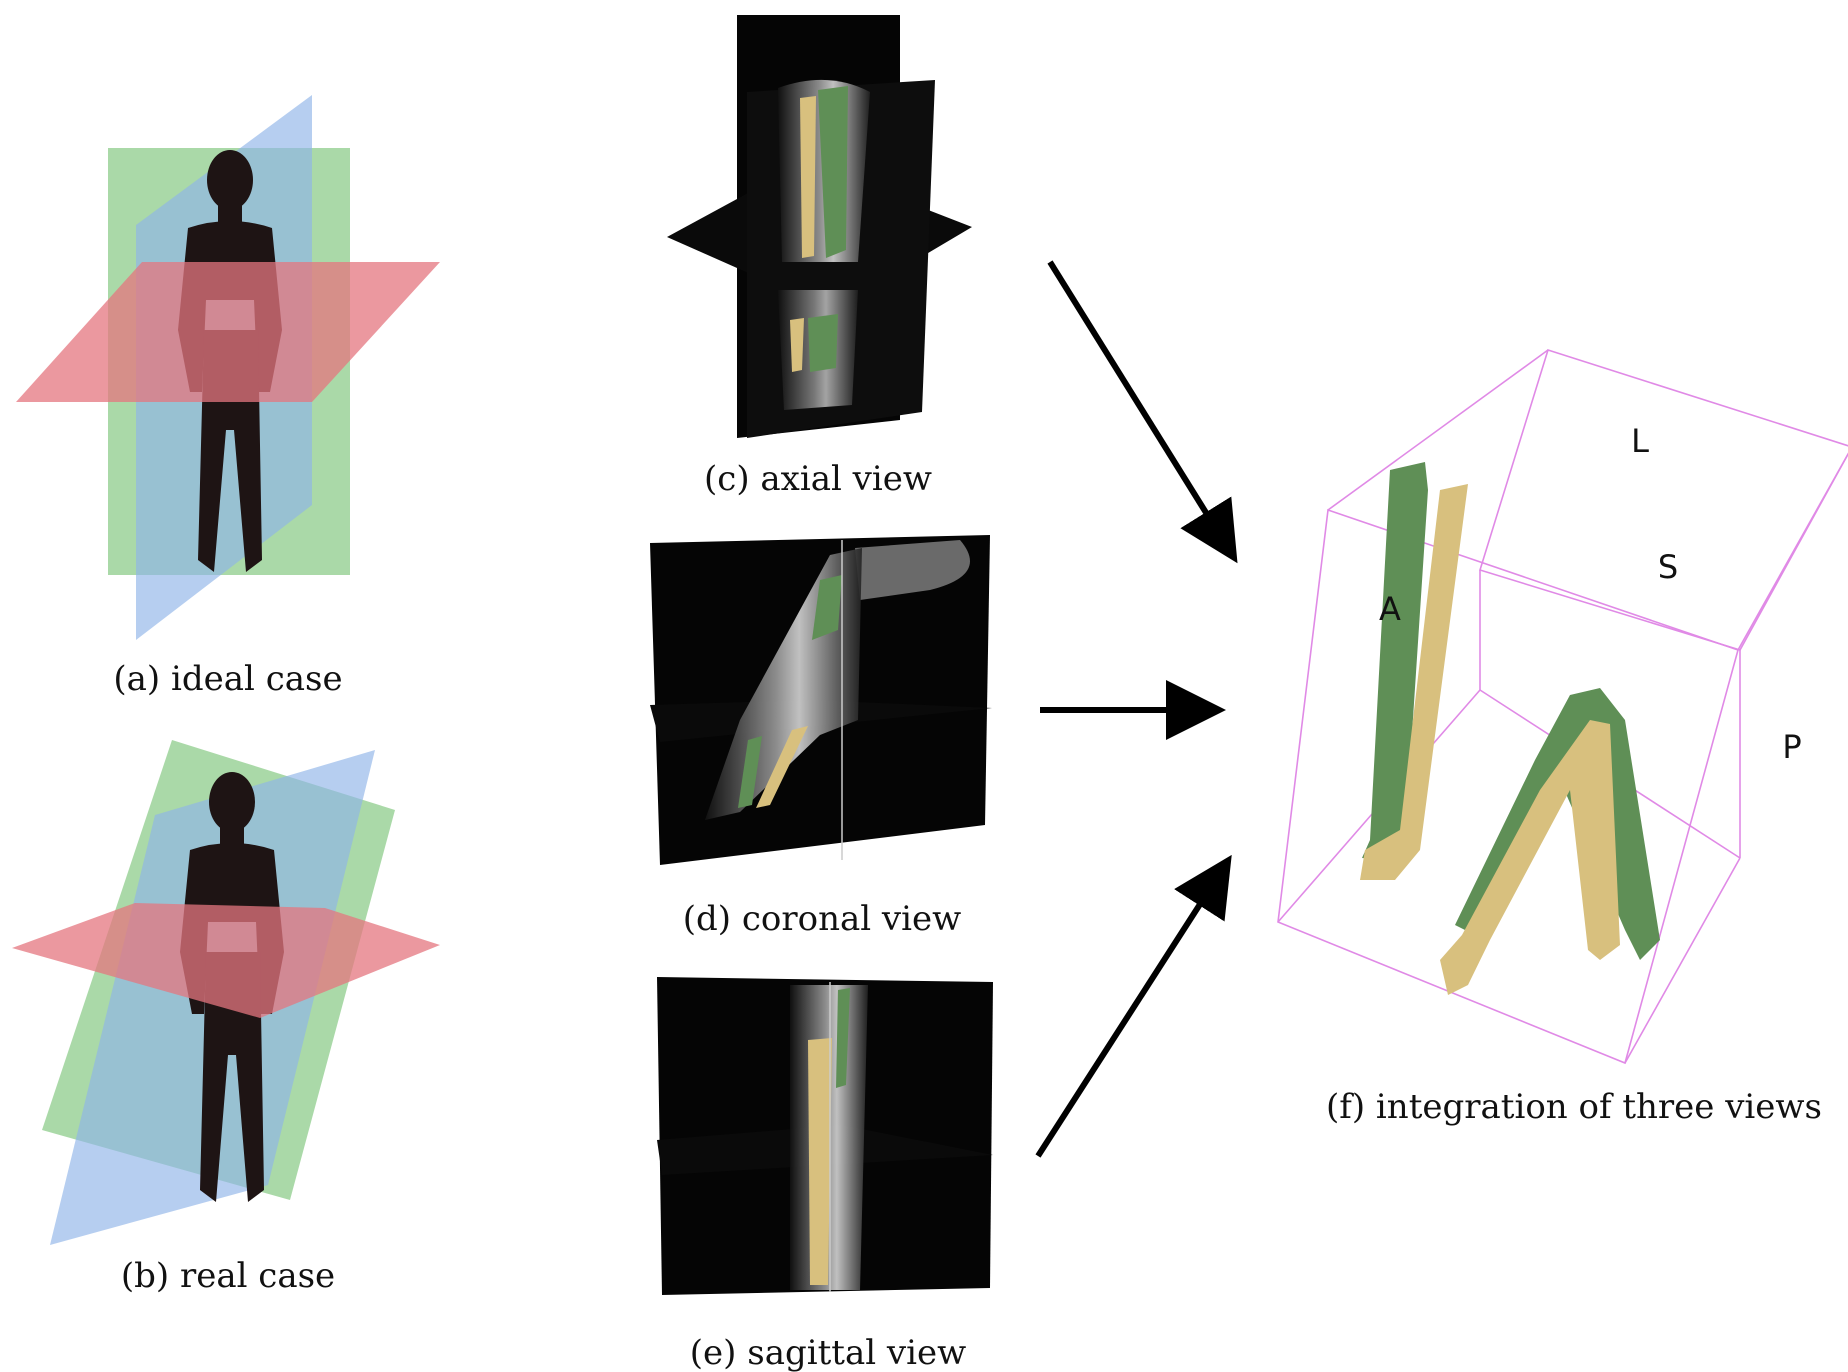  What do you see at coordinates (228, 1276) in the screenshot?
I see `caption-b: (b) real case` at bounding box center [228, 1276].